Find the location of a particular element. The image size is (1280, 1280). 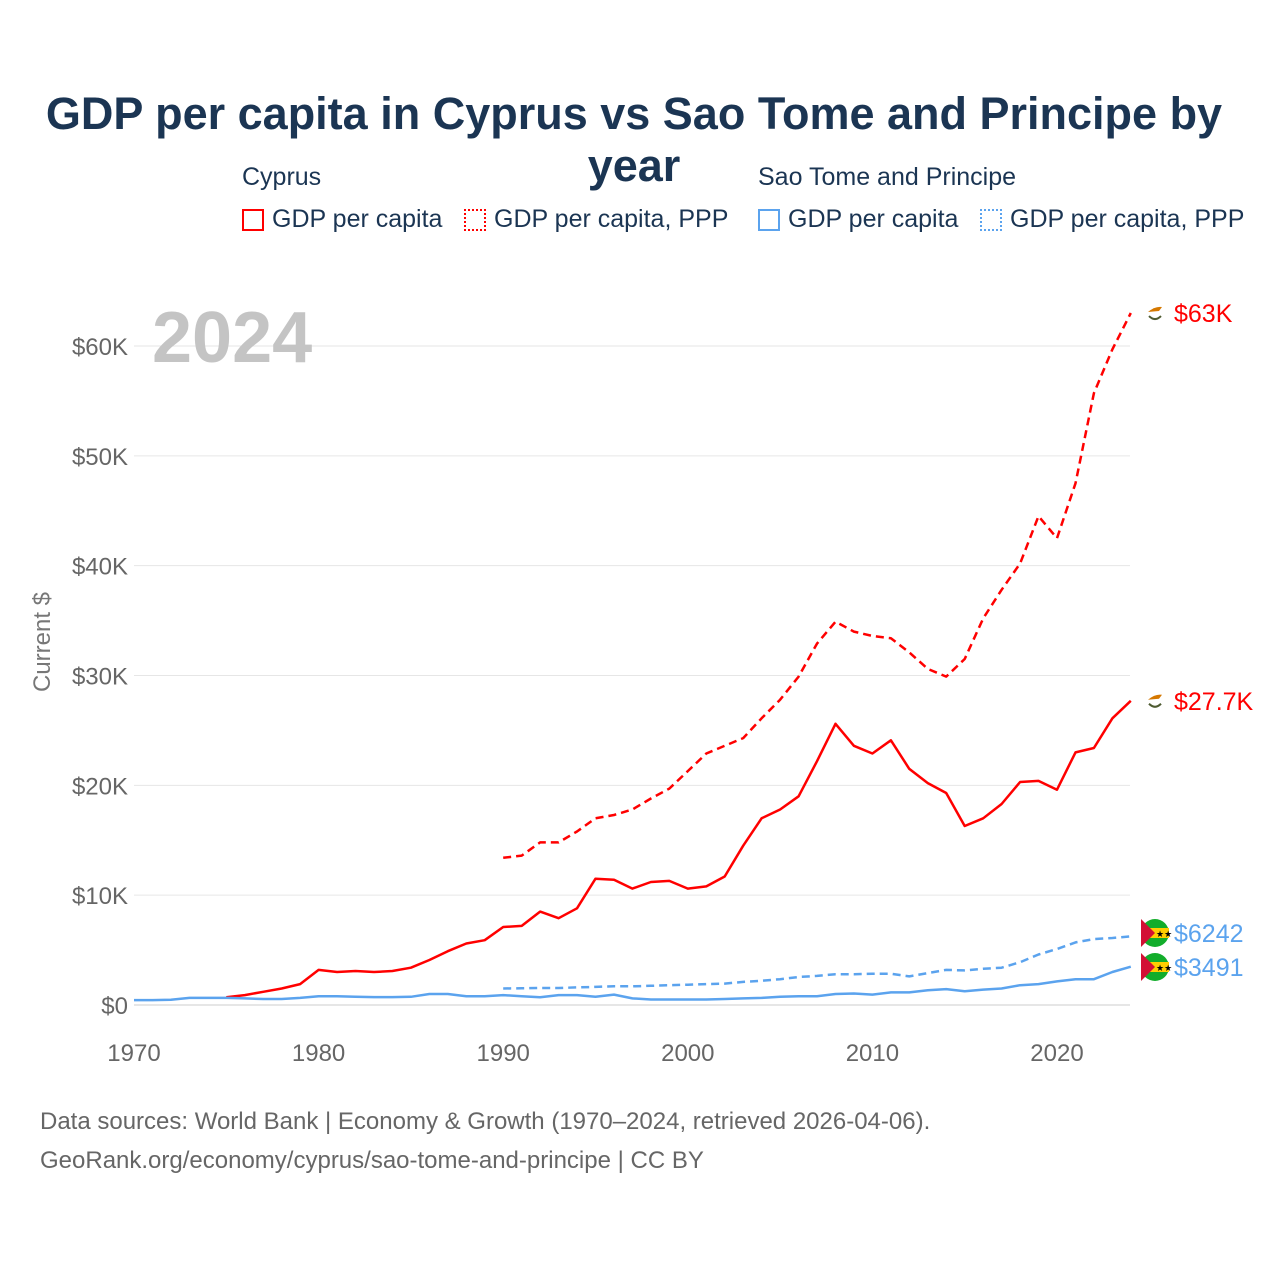

y-tick-label: $0 is located at coordinates (114, 1006).